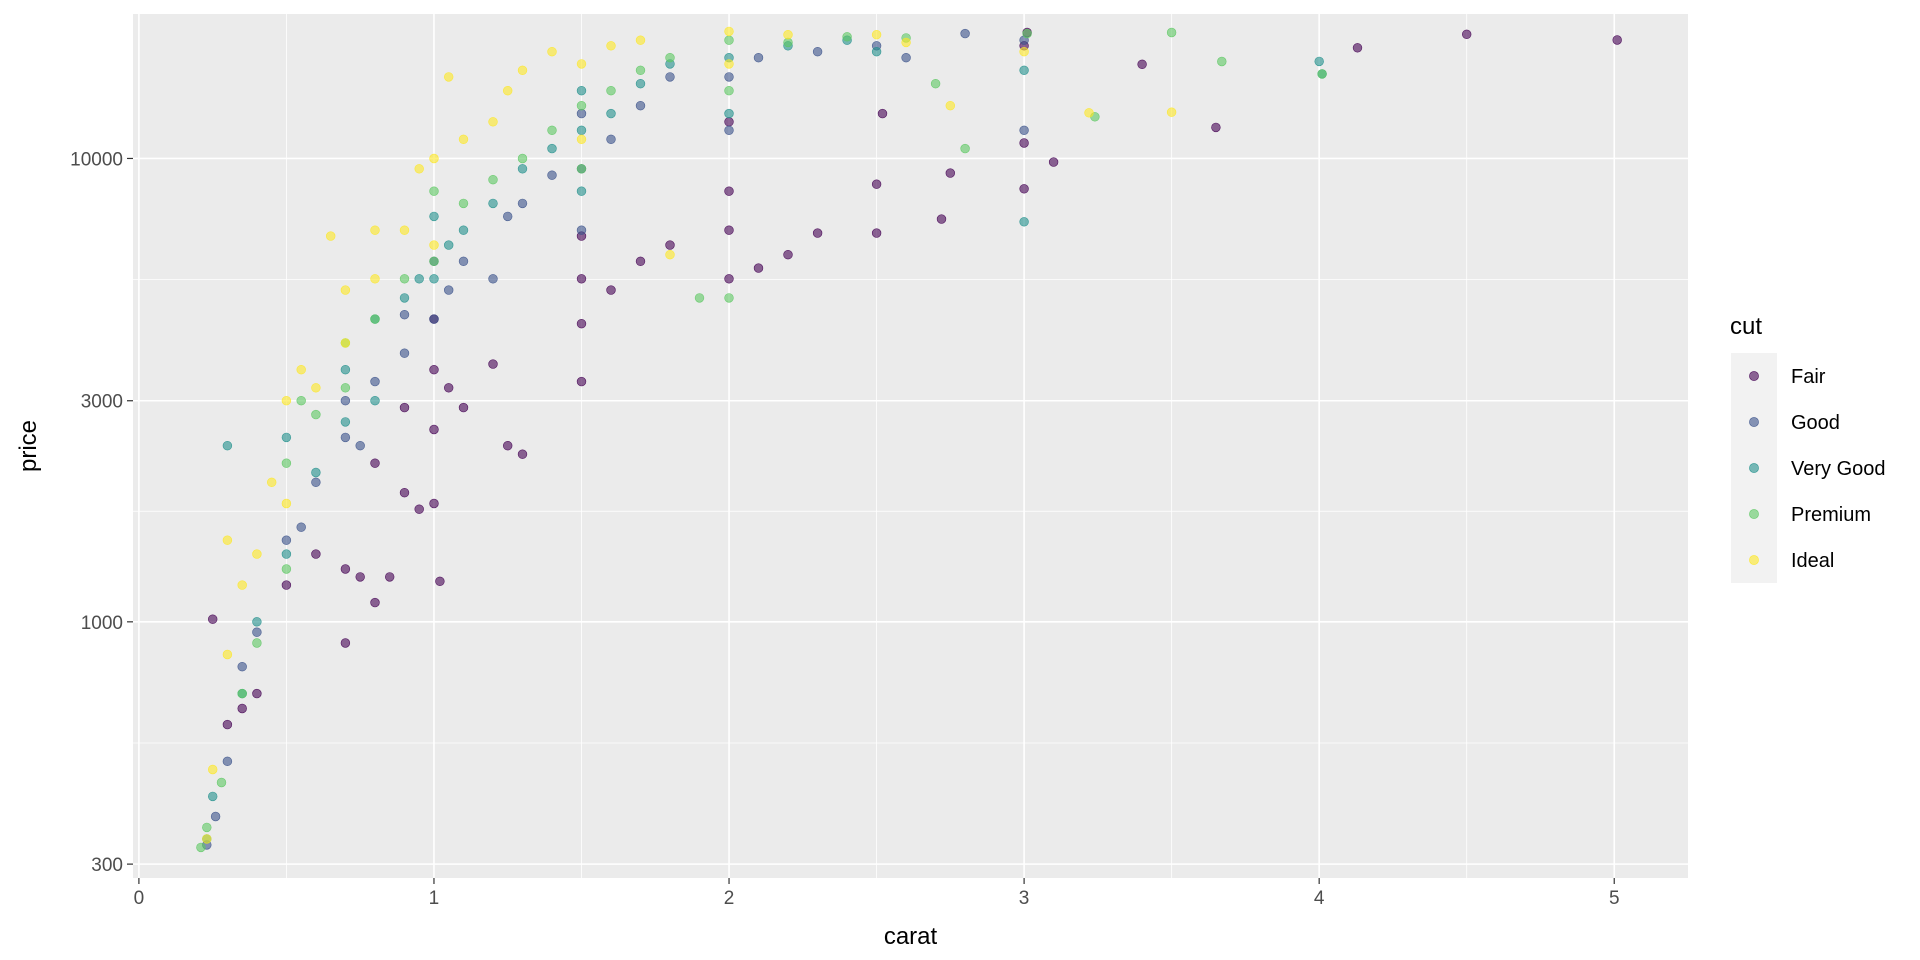 This screenshot has height=960, width=1920. Describe the element at coordinates (911, 936) in the screenshot. I see `x-axis-title: carat` at that location.